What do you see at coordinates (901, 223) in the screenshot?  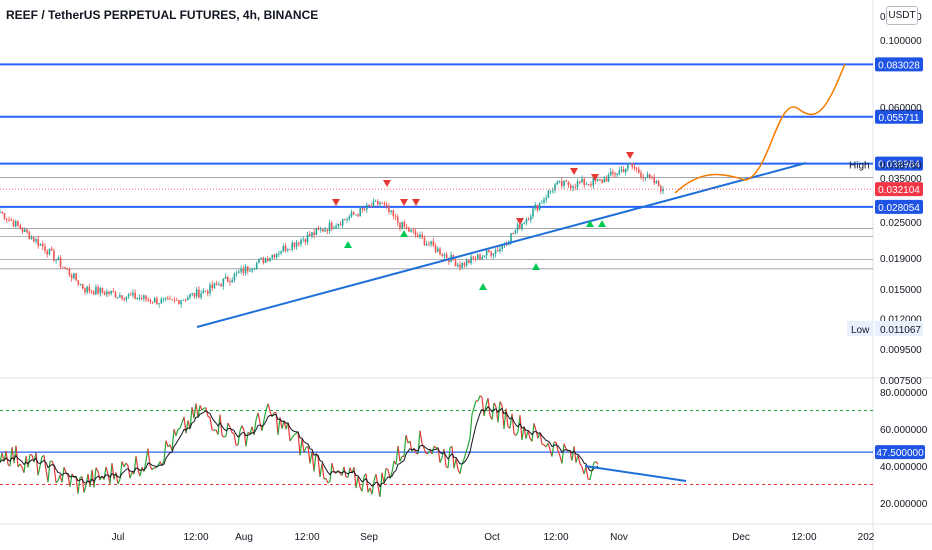 I see `price-tick-label: 0.025000` at bounding box center [901, 223].